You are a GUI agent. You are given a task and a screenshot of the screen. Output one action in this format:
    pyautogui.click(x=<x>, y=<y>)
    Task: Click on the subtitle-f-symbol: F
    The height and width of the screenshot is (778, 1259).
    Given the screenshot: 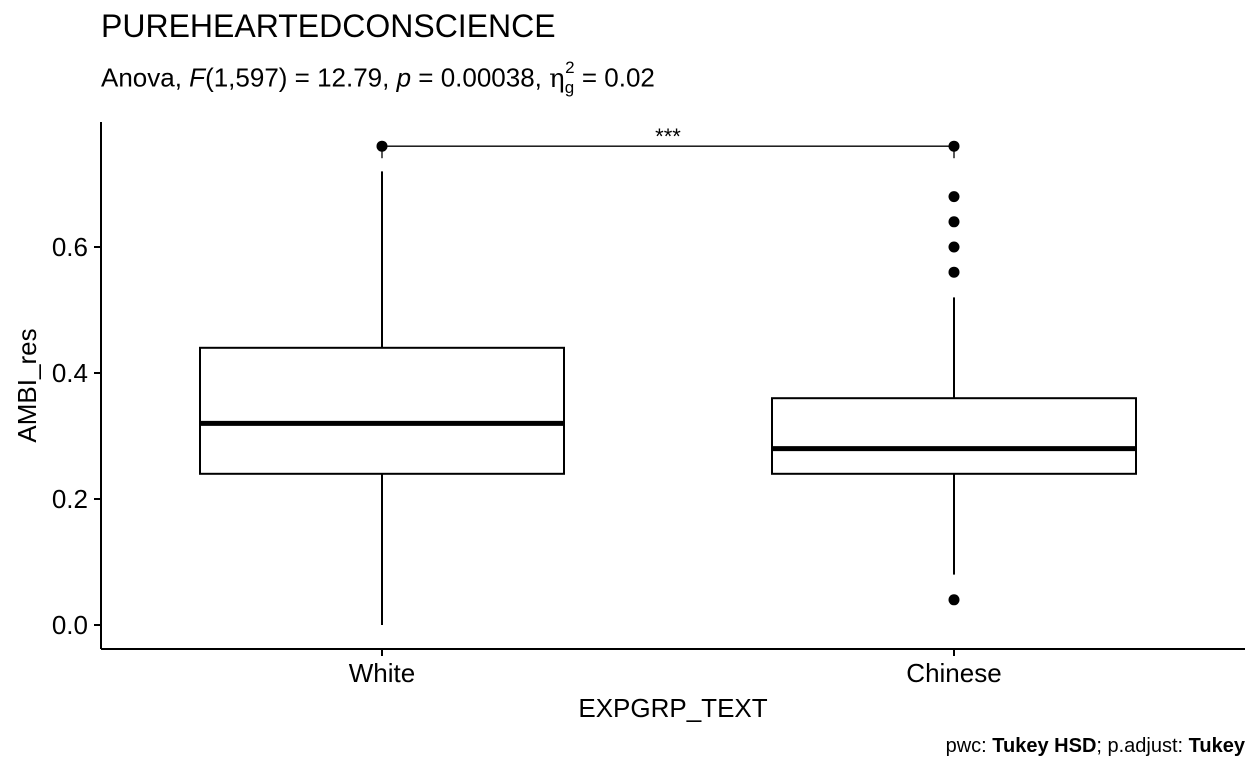 What is the action you would take?
    pyautogui.click(x=197, y=77)
    